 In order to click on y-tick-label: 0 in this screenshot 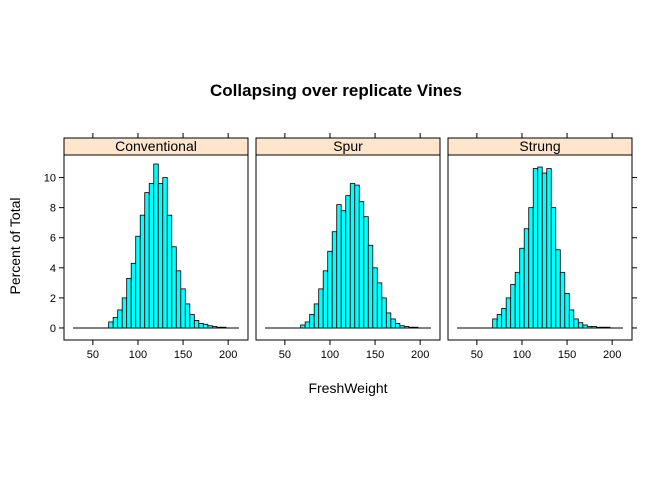, I will do `click(53, 329)`.